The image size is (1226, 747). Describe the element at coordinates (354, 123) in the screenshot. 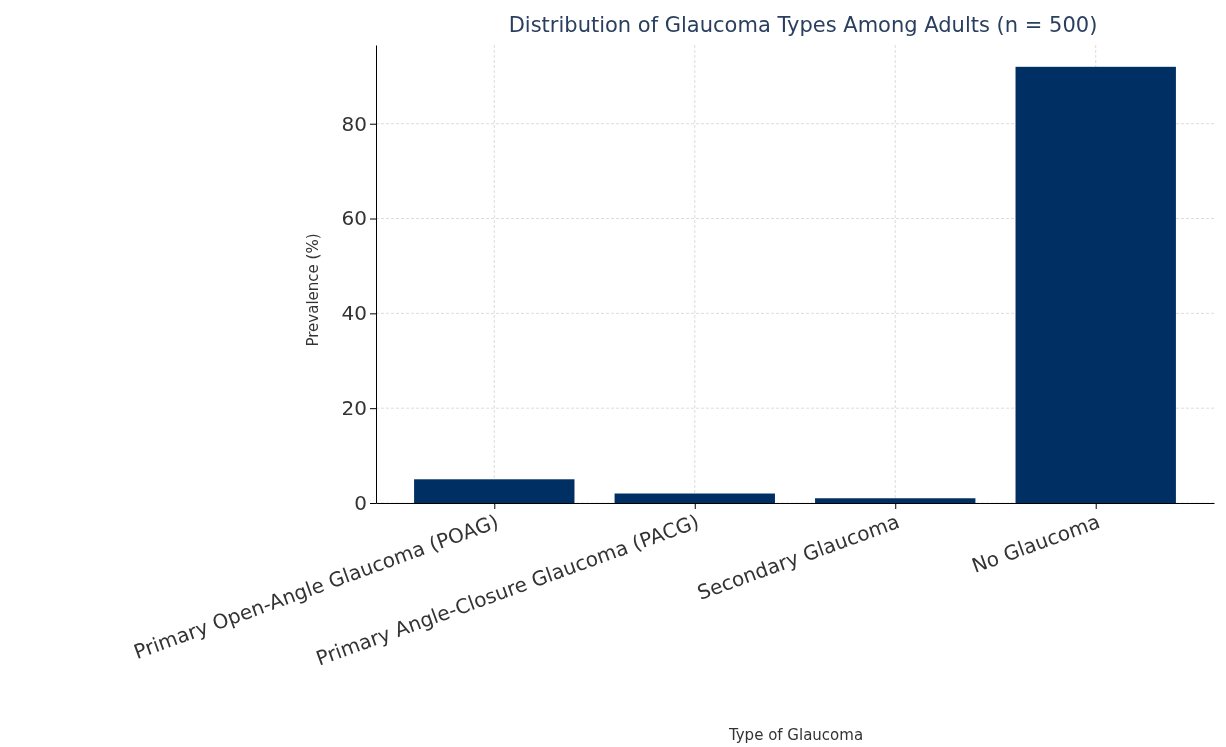

I see `y-tick-label: 80` at that location.